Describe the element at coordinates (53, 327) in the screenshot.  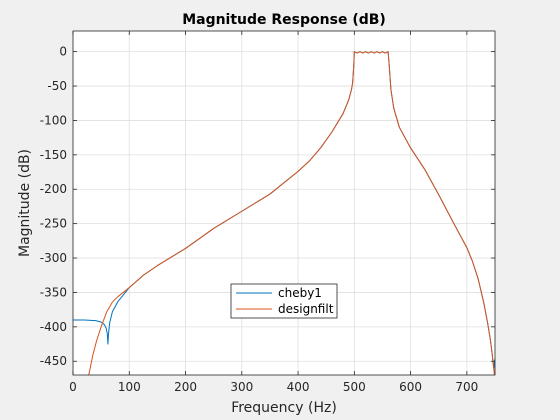
I see `y-tick-label: -400` at that location.